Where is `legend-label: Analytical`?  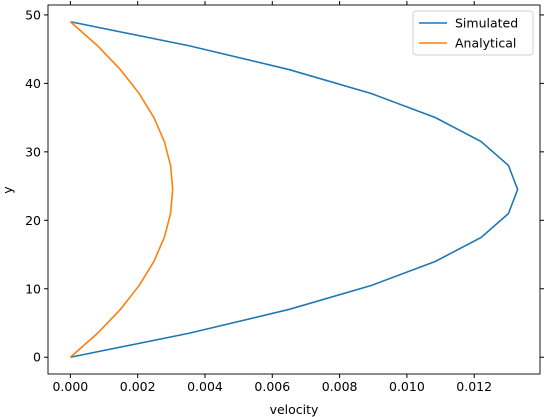 legend-label: Analytical is located at coordinates (485, 43).